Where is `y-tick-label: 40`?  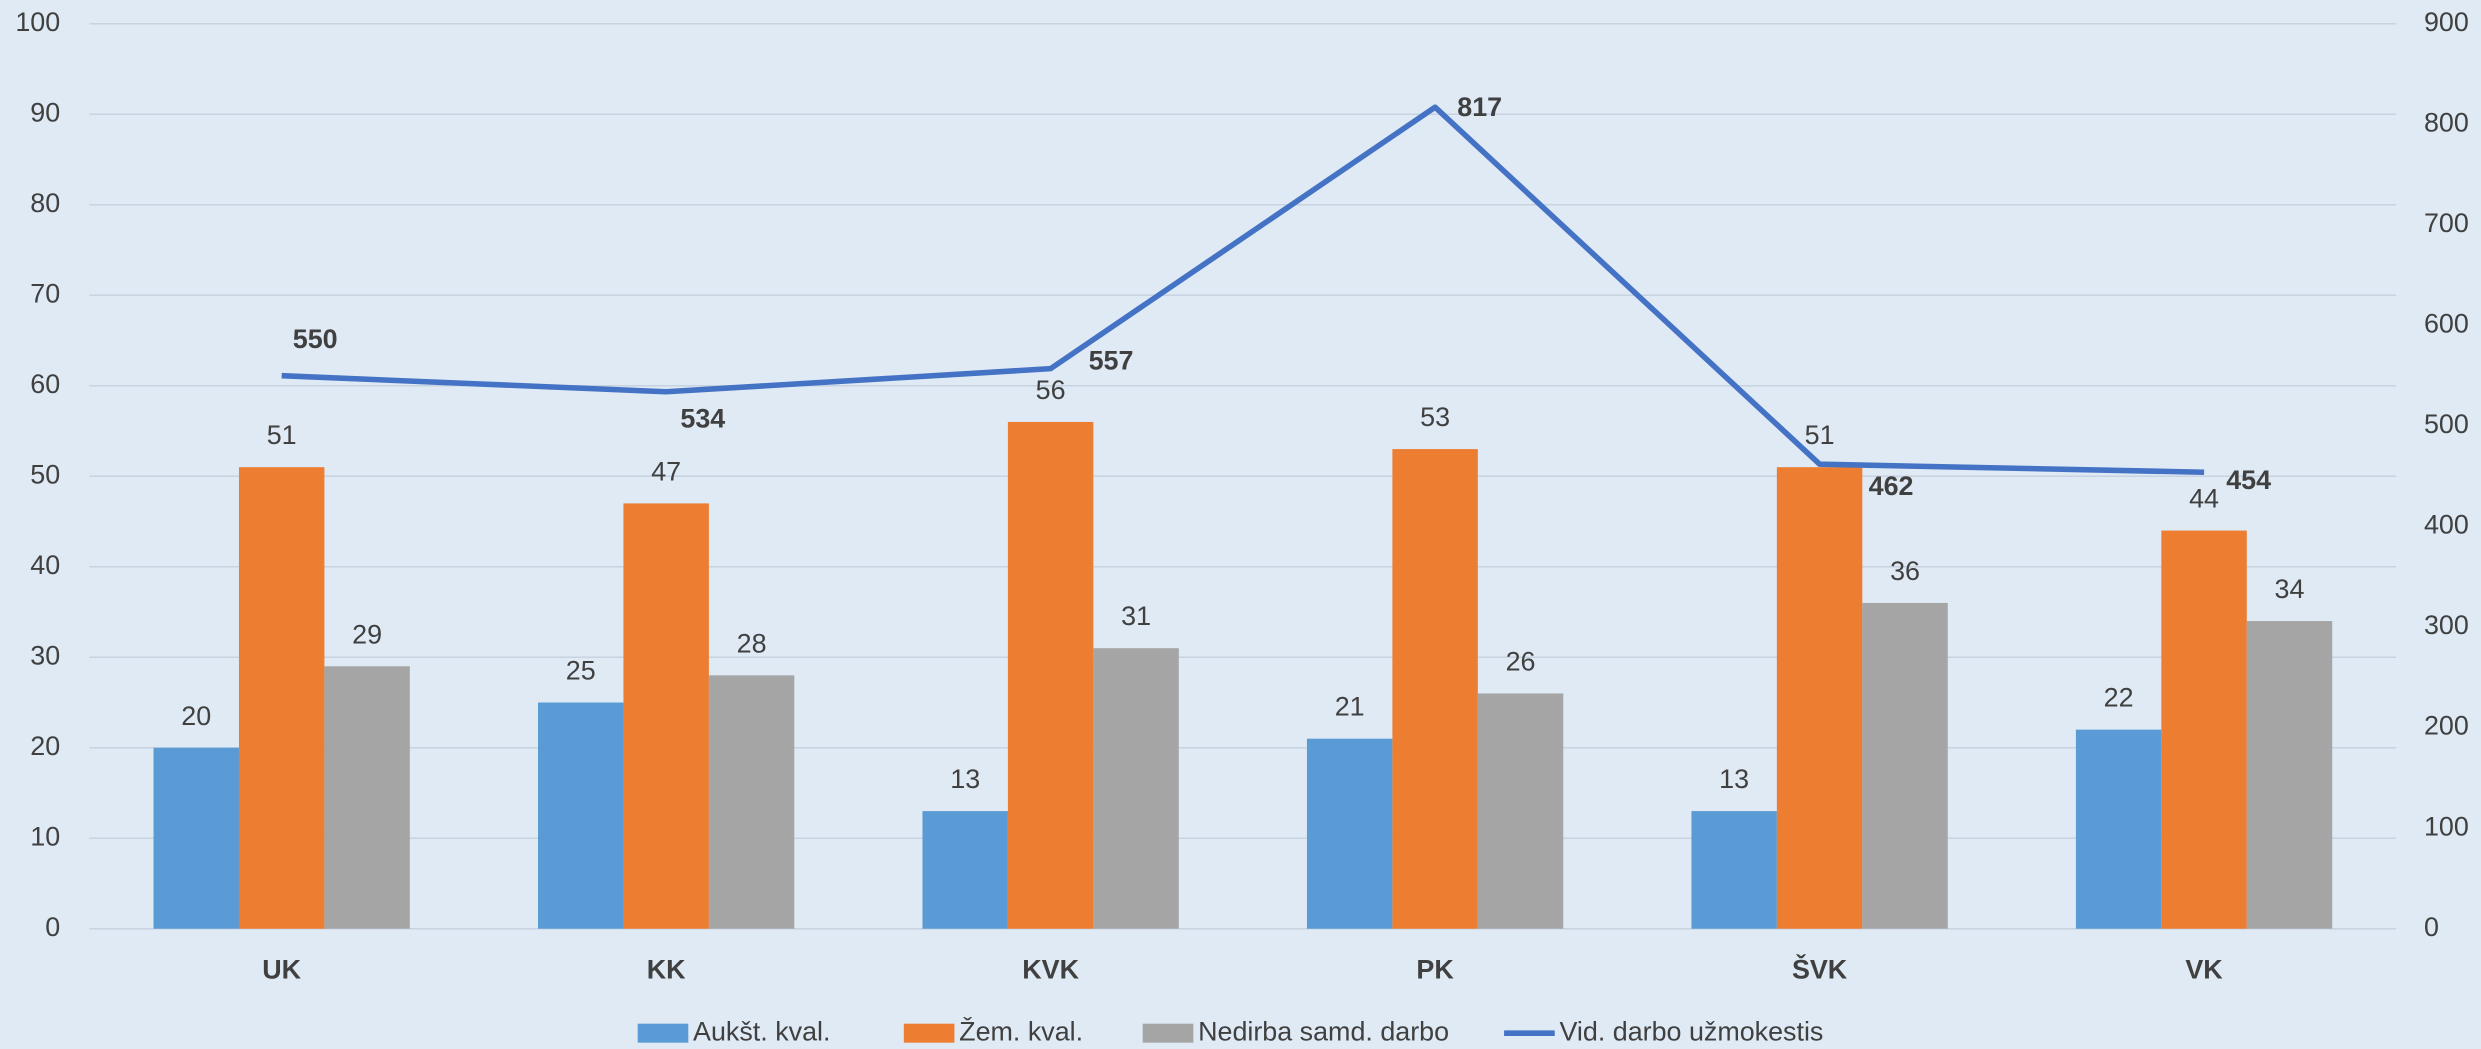
y-tick-label: 40 is located at coordinates (45, 565).